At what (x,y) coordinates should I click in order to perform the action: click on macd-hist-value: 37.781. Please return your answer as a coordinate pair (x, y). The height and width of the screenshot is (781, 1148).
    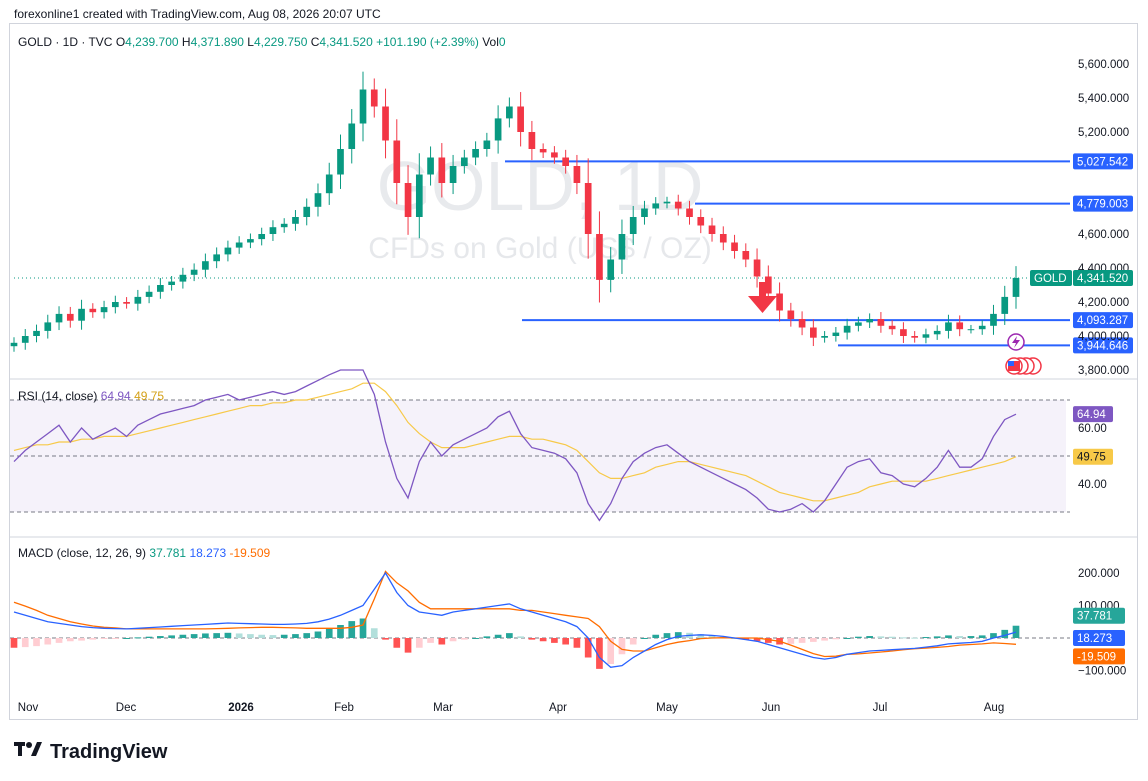
    Looking at the image, I should click on (168, 553).